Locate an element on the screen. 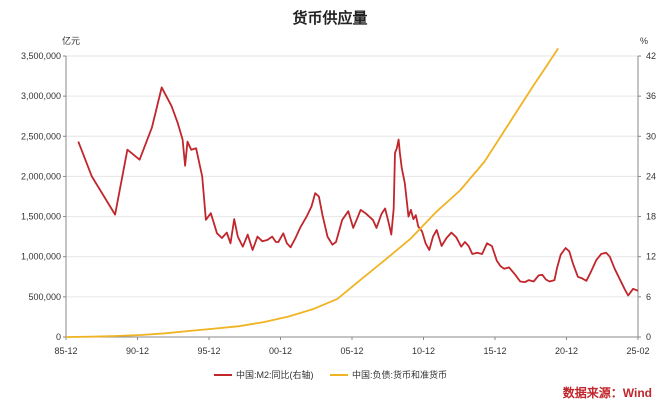 The width and height of the screenshot is (660, 409). left-tick-label: 3,000,000 is located at coordinates (41, 96).